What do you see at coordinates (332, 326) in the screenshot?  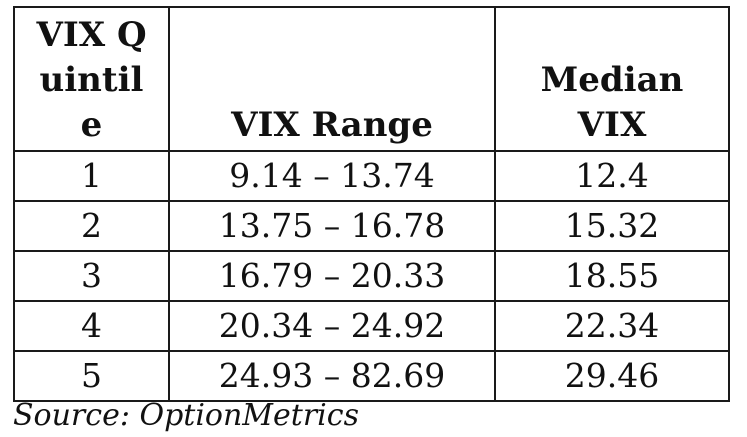 I see `range-cell: 20.34 – 24.92` at bounding box center [332, 326].